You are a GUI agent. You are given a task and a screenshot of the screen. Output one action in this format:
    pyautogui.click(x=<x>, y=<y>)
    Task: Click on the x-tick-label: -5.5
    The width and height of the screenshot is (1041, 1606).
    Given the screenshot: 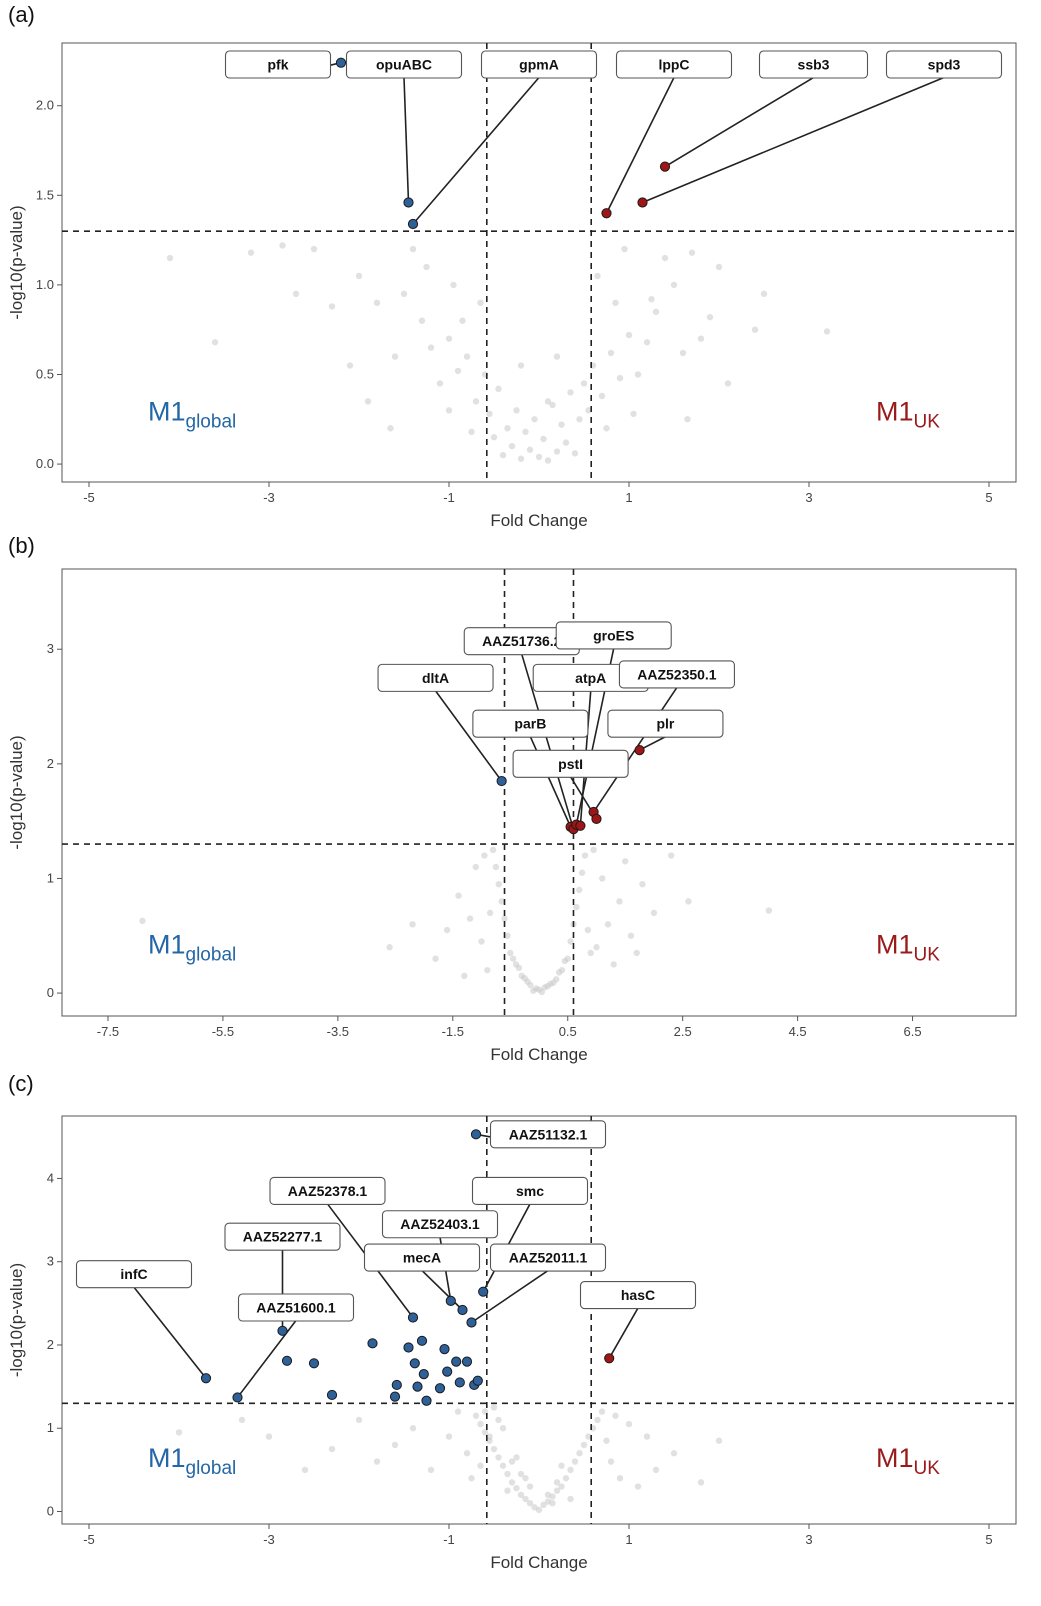 What is the action you would take?
    pyautogui.click(x=223, y=1031)
    